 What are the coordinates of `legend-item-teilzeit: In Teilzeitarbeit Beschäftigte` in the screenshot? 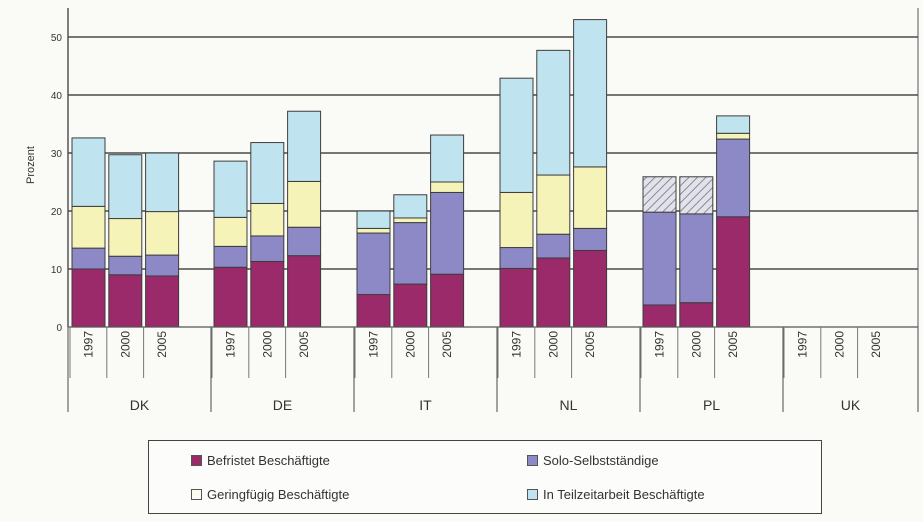 It's located at (616, 494).